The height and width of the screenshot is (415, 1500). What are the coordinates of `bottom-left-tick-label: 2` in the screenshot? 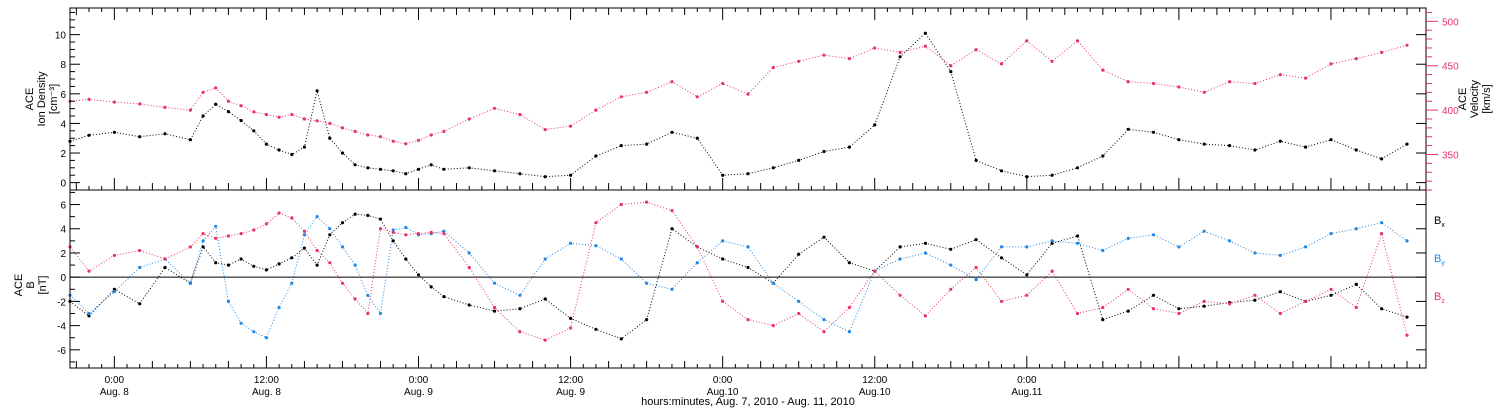 It's located at (63, 254).